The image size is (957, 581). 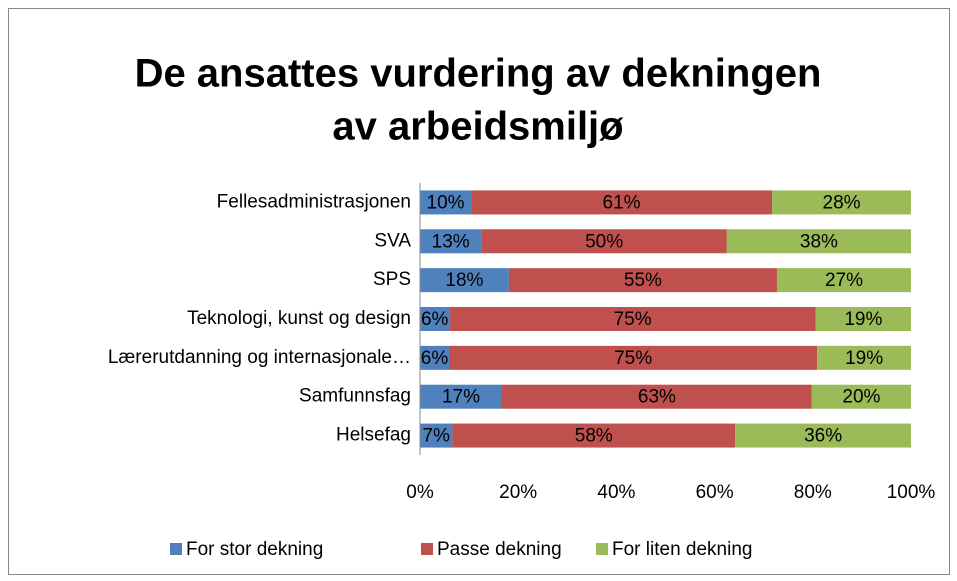 I want to click on data-label: 7%, so click(x=436, y=436).